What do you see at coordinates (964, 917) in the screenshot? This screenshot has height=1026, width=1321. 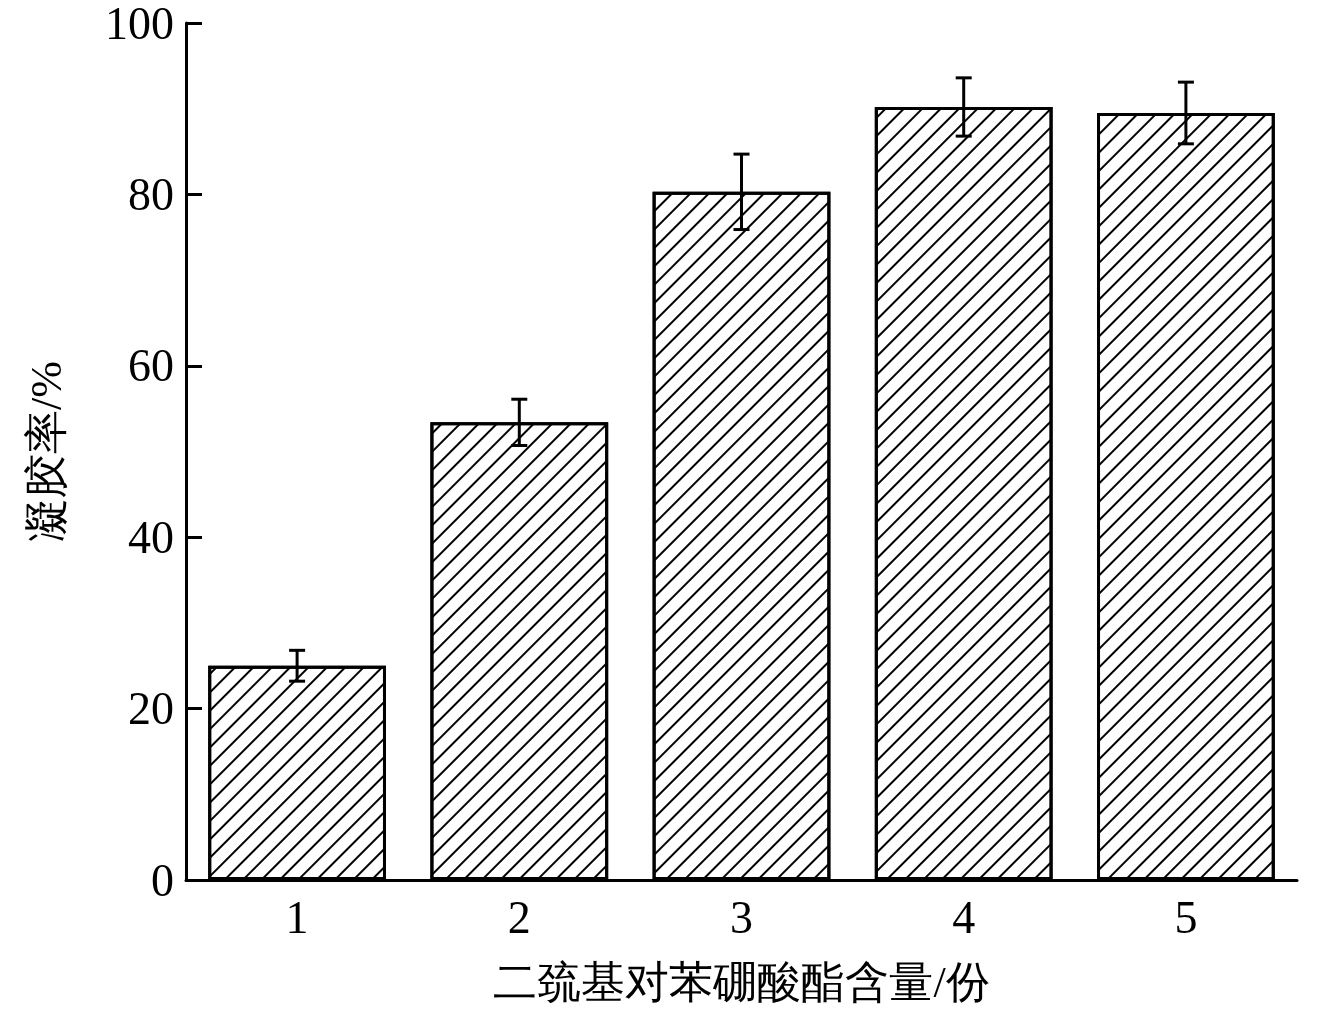 I see `x-tick-label: 4` at bounding box center [964, 917].